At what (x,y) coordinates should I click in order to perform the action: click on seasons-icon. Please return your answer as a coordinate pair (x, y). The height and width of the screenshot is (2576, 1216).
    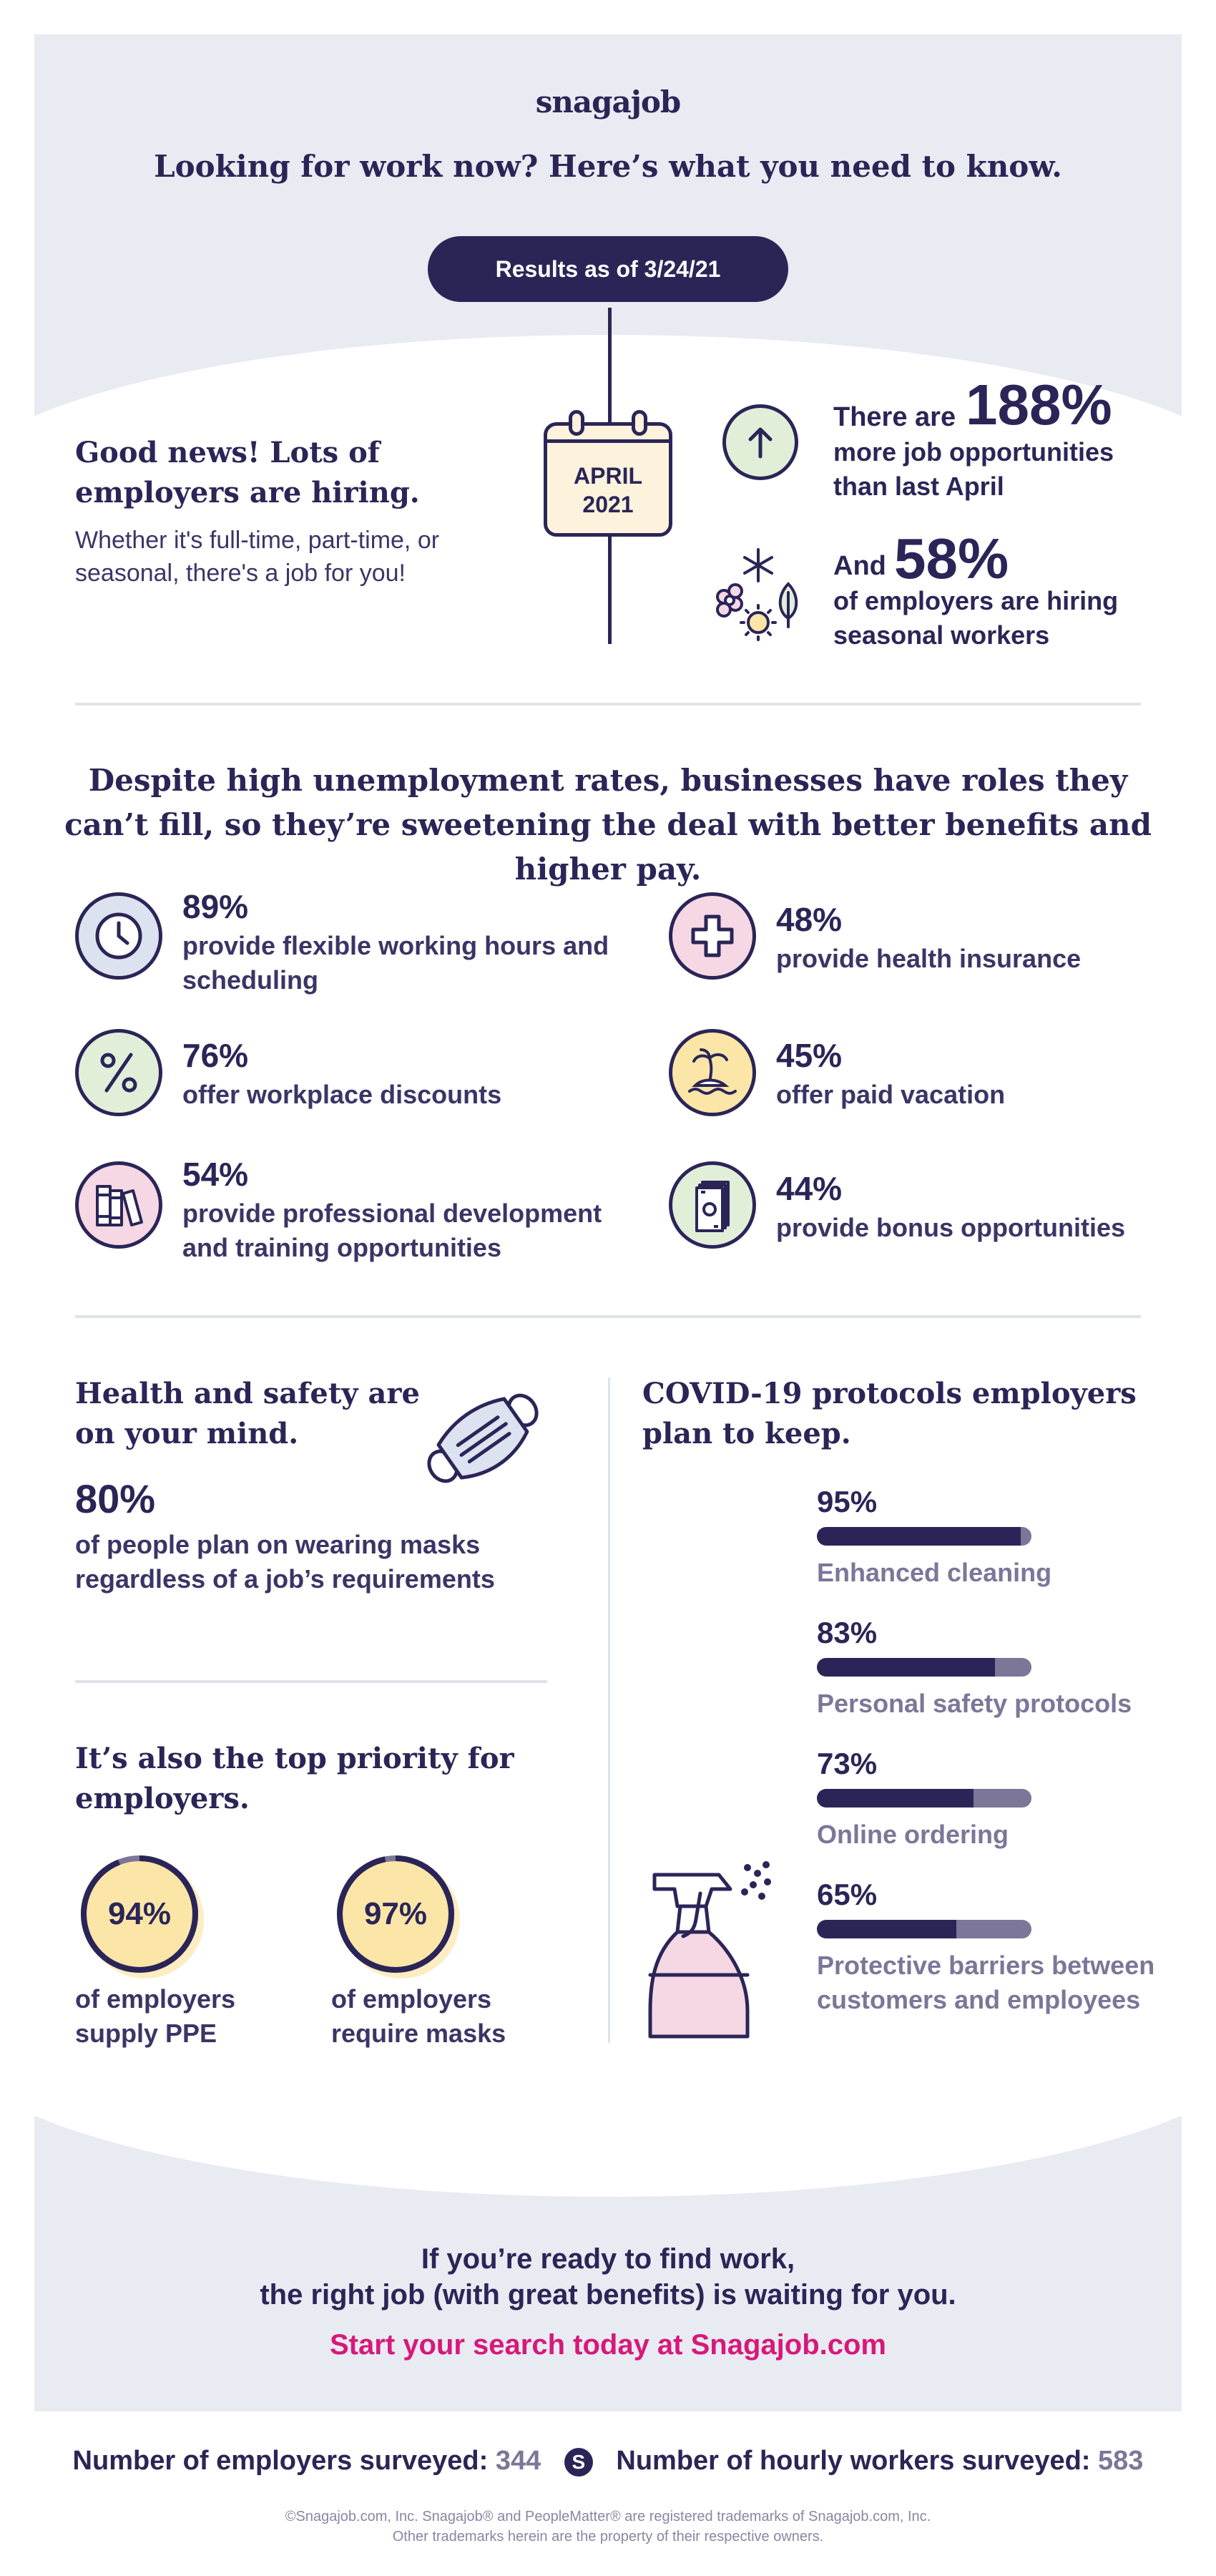
    Looking at the image, I should click on (758, 594).